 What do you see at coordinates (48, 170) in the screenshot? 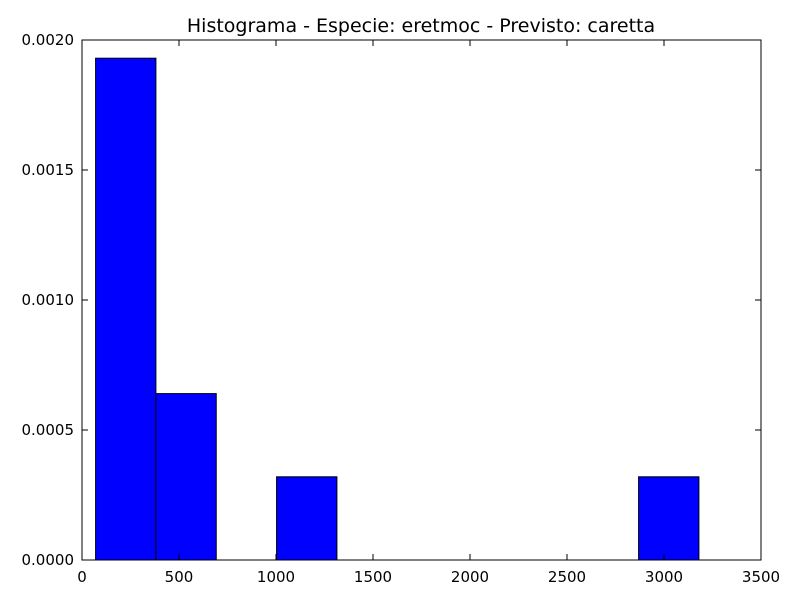
I see `y-tick-label-3: 0.0015` at bounding box center [48, 170].